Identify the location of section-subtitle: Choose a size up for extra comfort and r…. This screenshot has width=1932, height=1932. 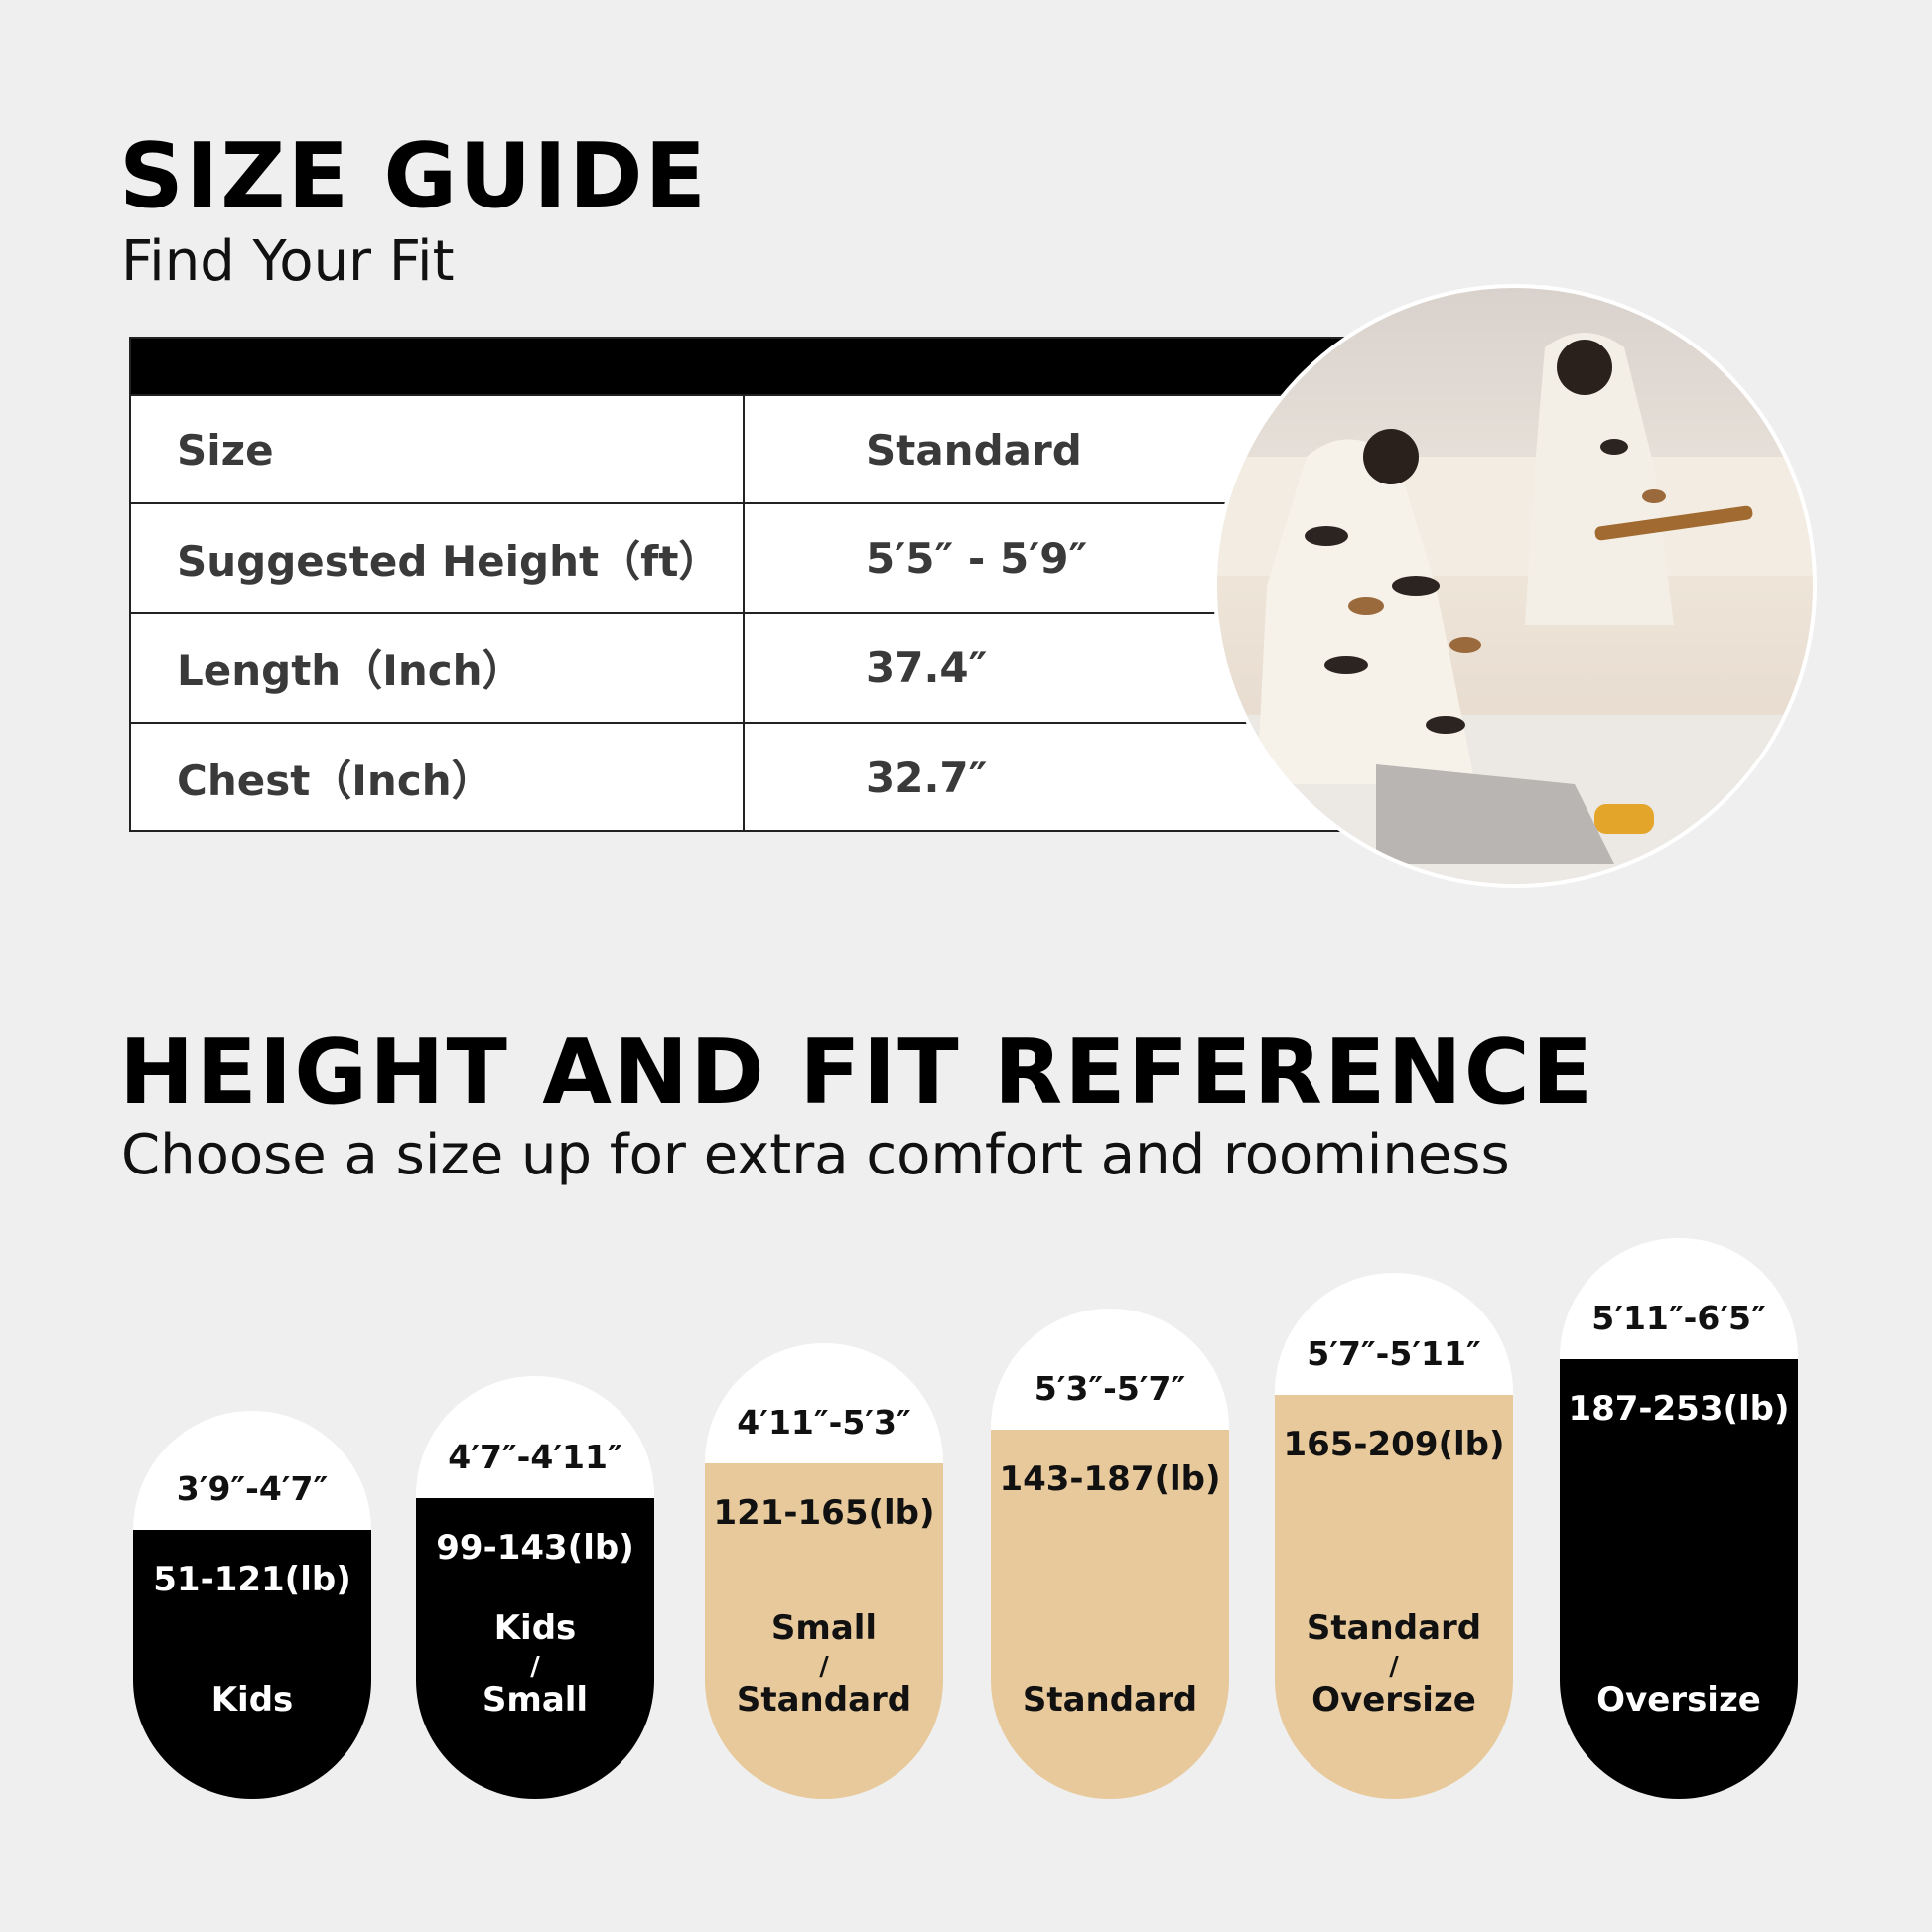
(816, 1155).